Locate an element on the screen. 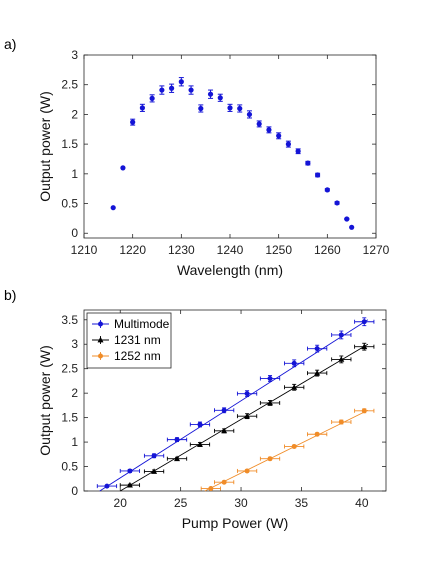 This screenshot has width=436, height=564. panel-a-x-axis-label: Wavelength (nm) is located at coordinates (230, 270).